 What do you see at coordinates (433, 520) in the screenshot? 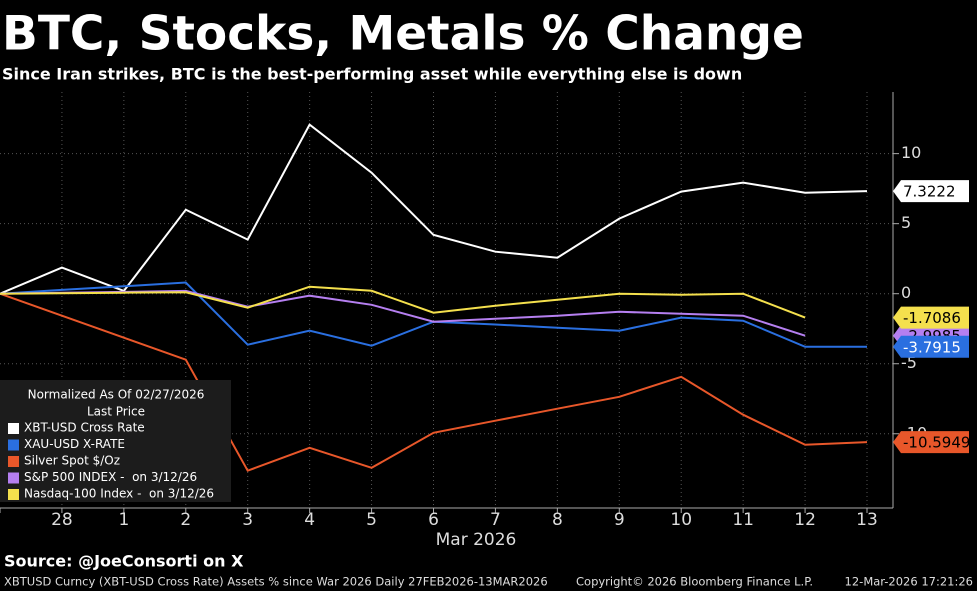
I see `x-tick-label: 6` at bounding box center [433, 520].